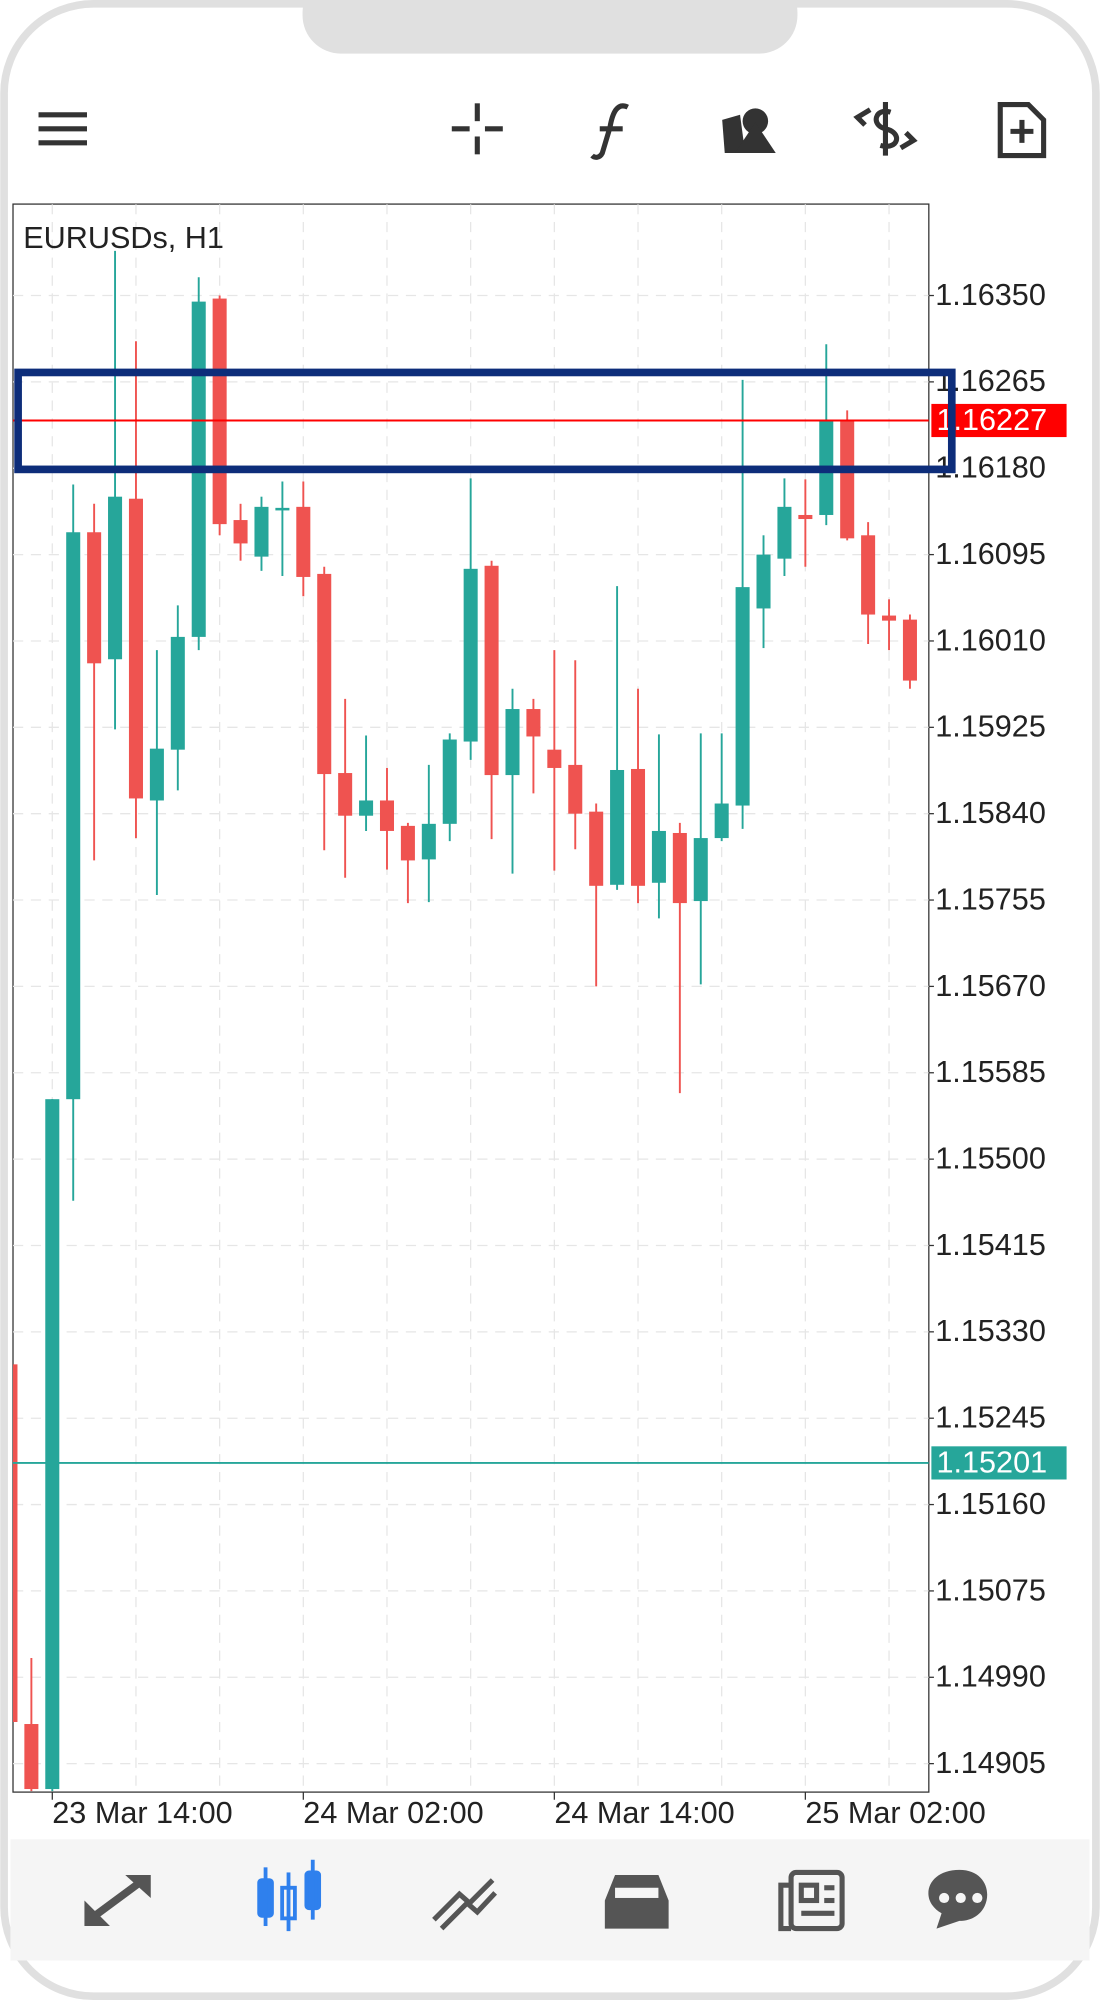 The image size is (1100, 2000). Describe the element at coordinates (990, 986) in the screenshot. I see `y-tick-label: 1.15670` at that location.